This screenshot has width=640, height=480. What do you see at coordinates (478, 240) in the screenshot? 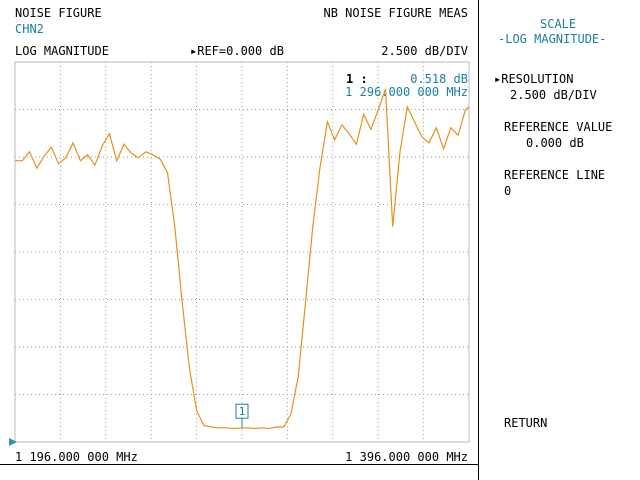
I see `softkey-divider` at bounding box center [478, 240].